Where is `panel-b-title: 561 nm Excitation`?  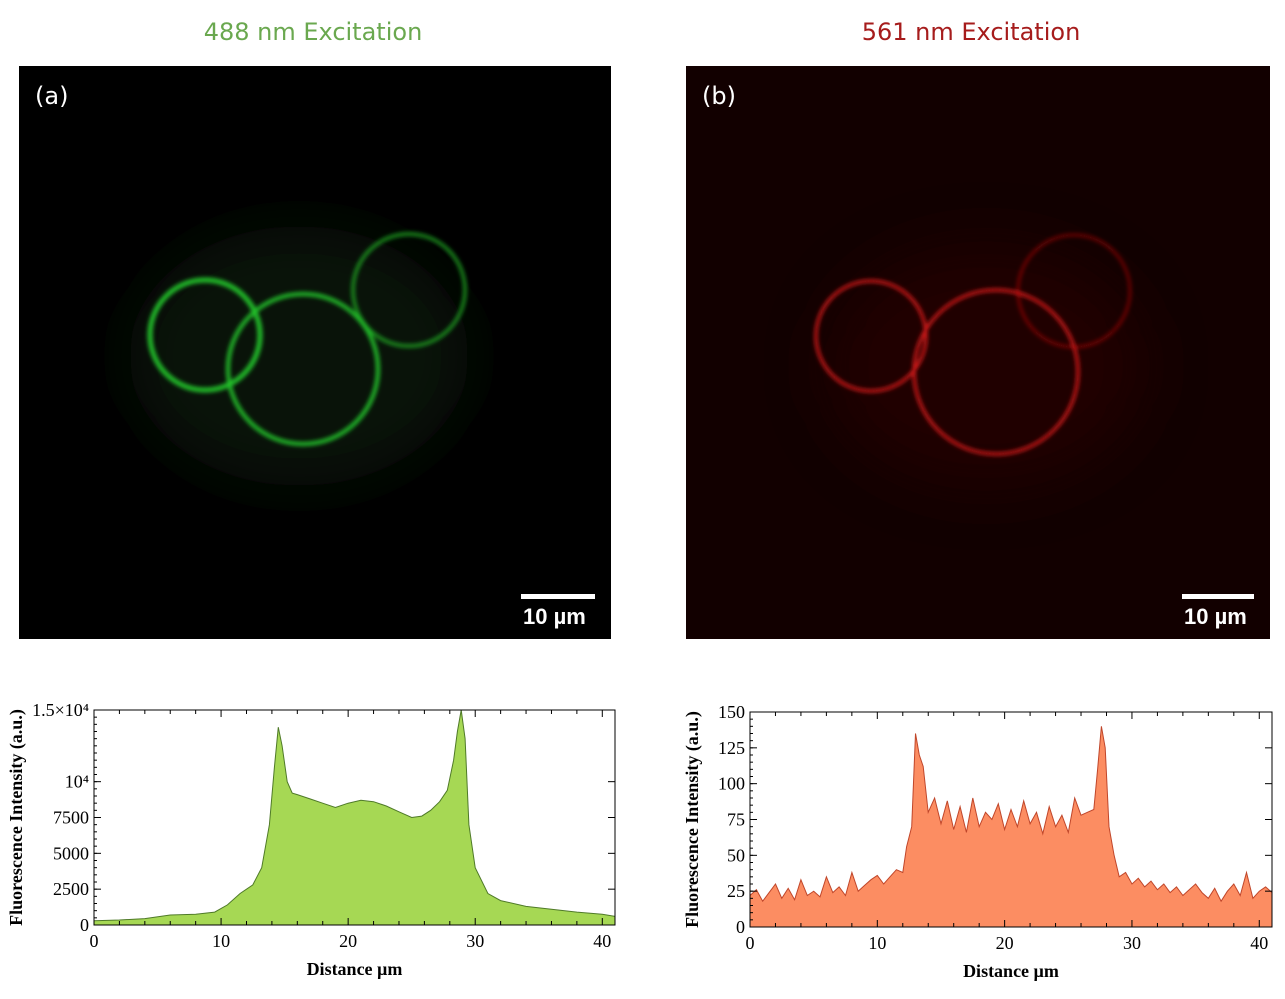 panel-b-title: 561 nm Excitation is located at coordinates (971, 32).